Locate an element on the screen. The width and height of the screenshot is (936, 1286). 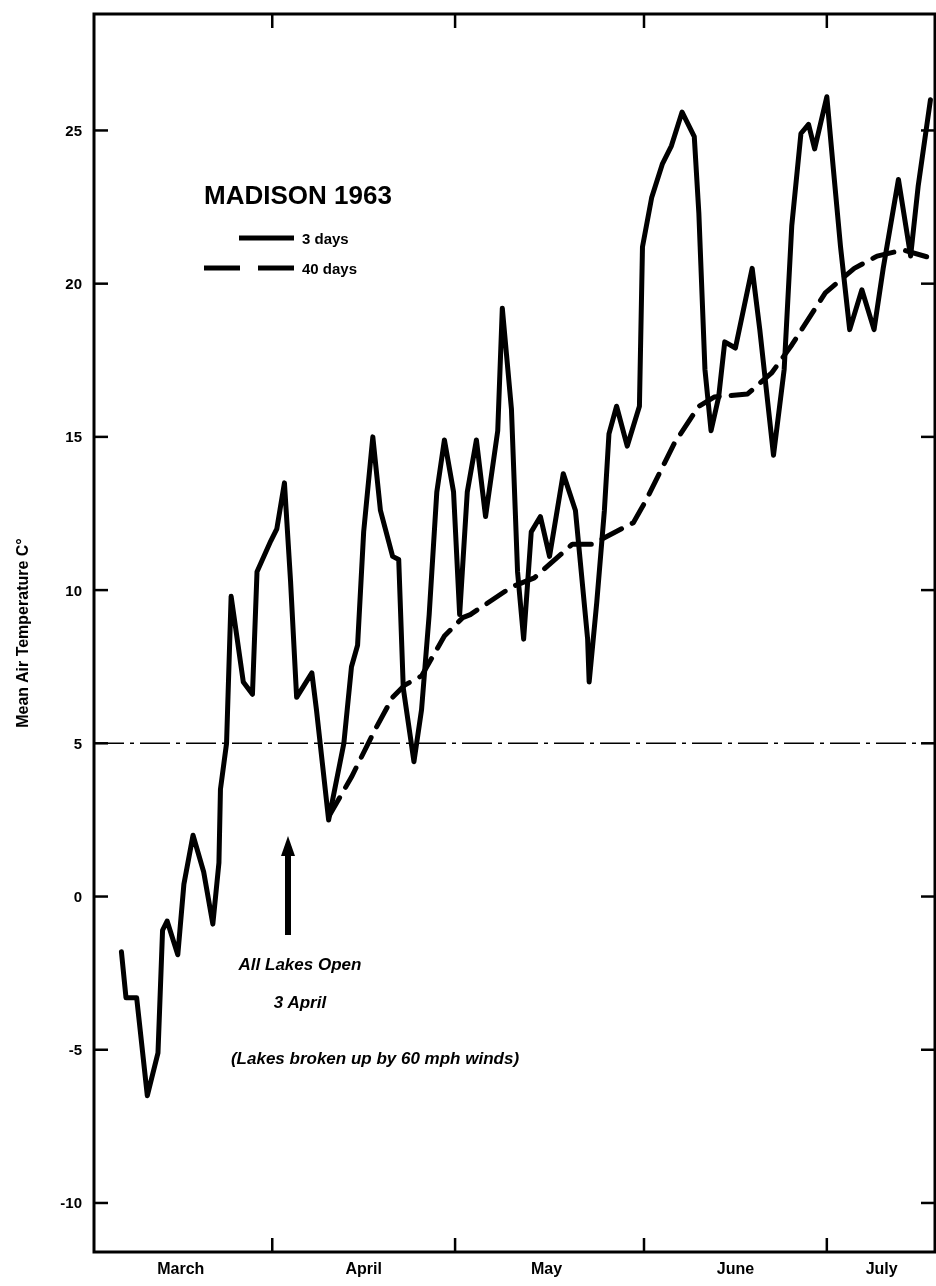
y-tick-label: 0 is located at coordinates (77, 897).